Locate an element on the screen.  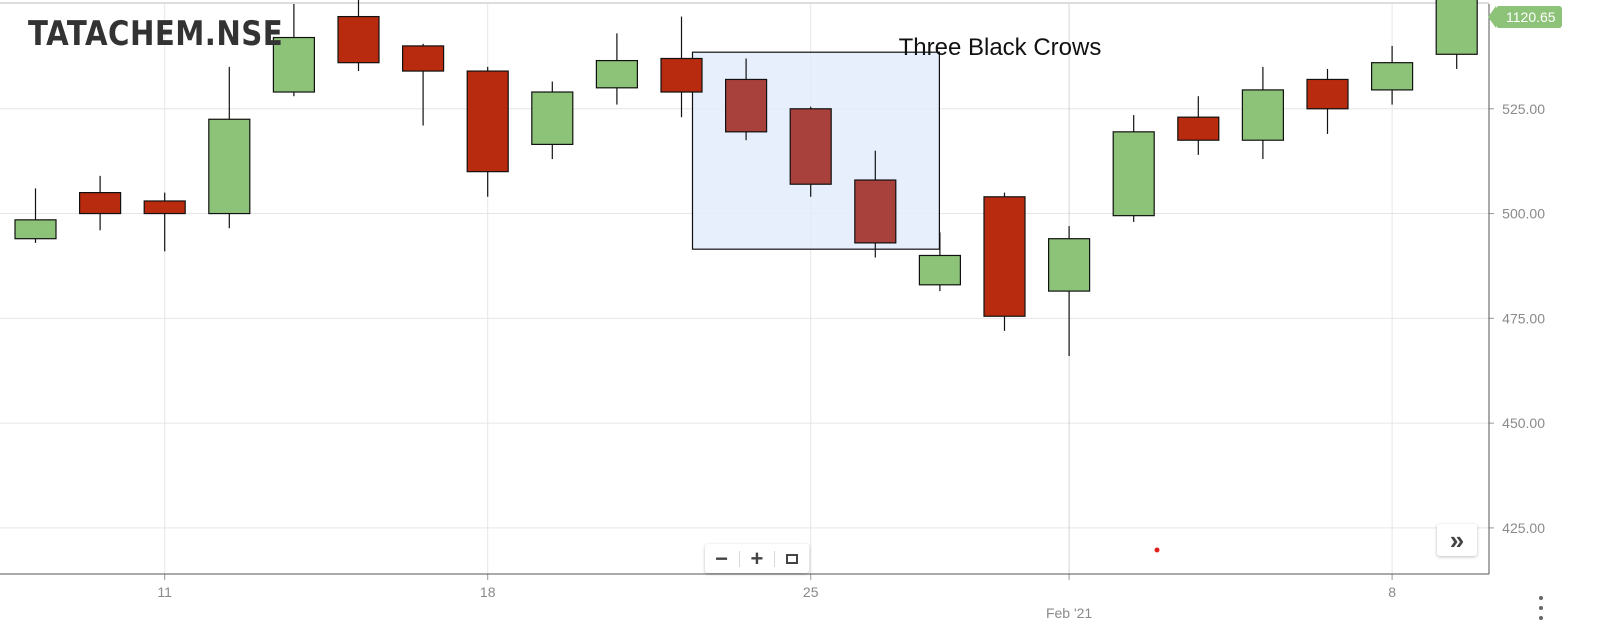
scroll-to-latest-button: » is located at coordinates (1457, 540).